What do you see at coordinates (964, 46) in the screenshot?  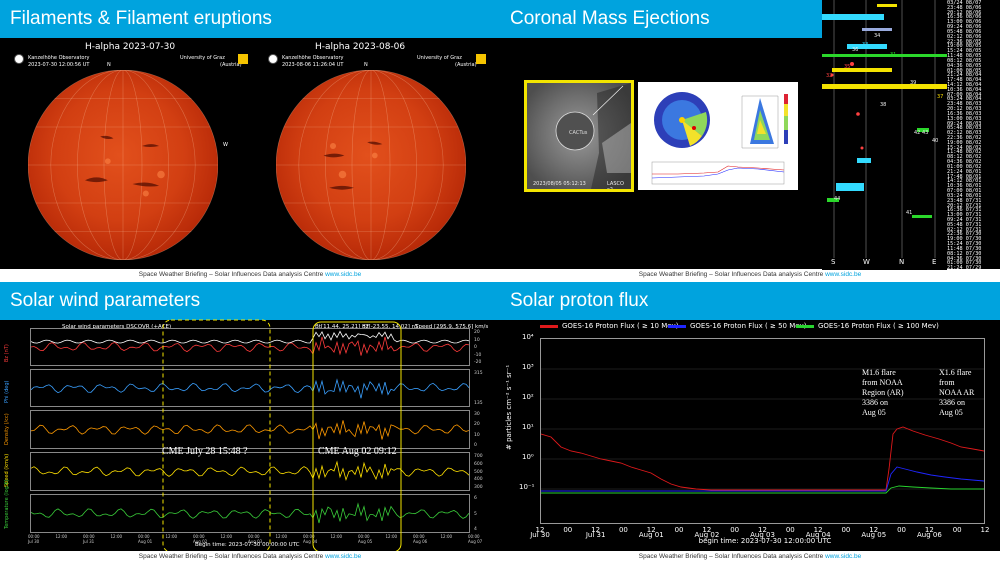 I see `cactus-date-label: 19:00 08/05` at bounding box center [964, 46].